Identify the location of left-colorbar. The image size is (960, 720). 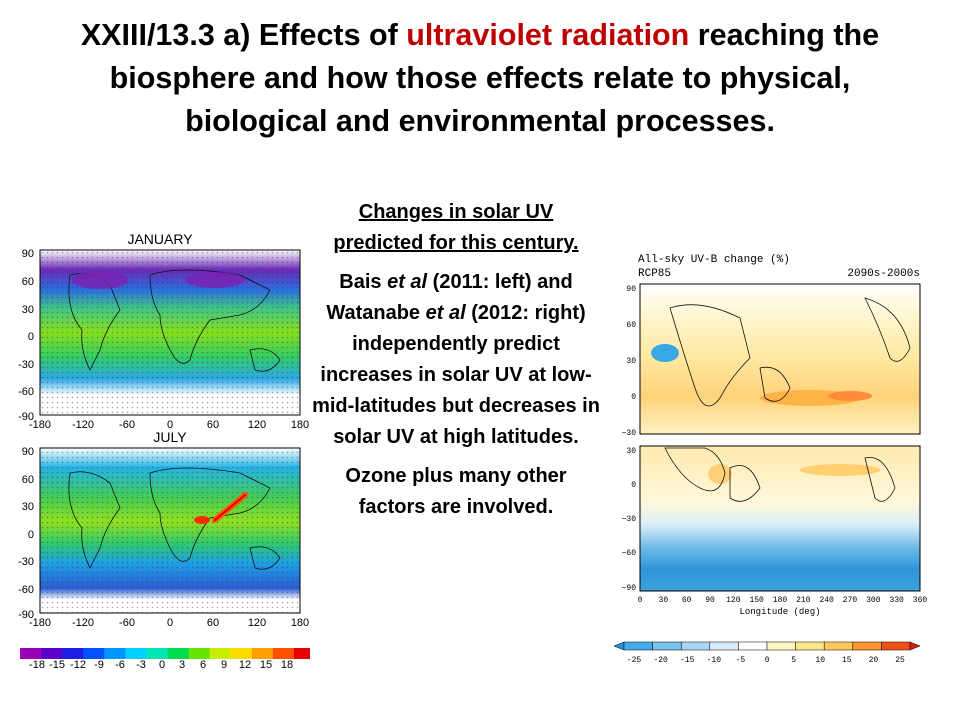
(165, 653).